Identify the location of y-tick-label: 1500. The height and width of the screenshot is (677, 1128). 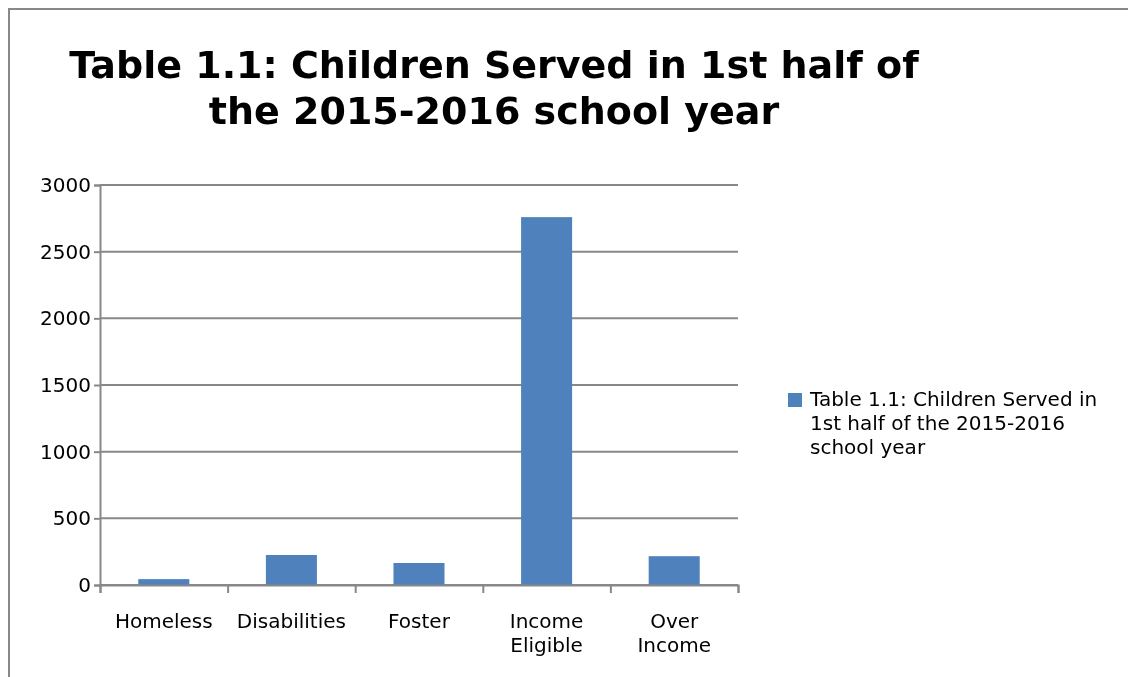
(65, 384).